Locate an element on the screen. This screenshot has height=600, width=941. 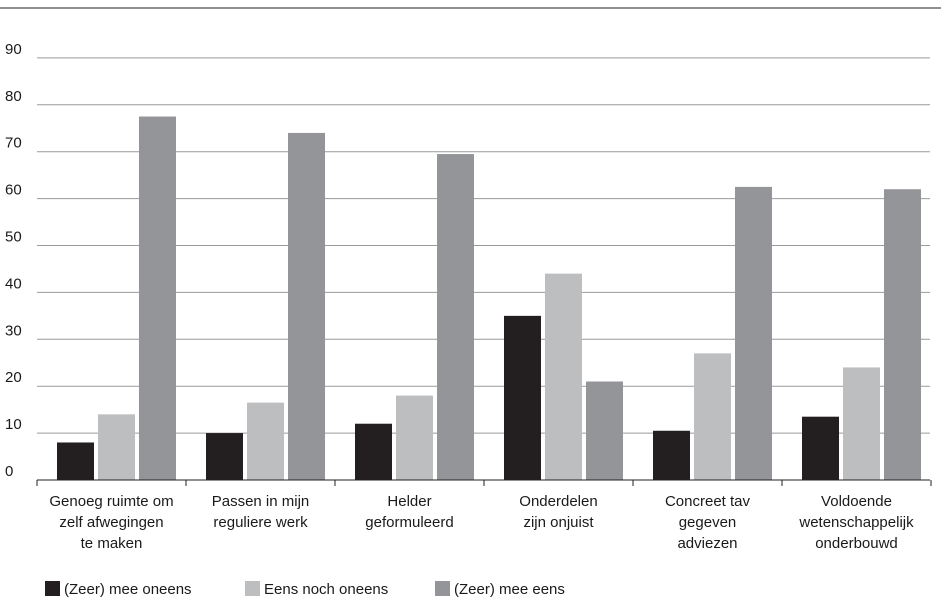
y-tick-label: 50 is located at coordinates (13, 237).